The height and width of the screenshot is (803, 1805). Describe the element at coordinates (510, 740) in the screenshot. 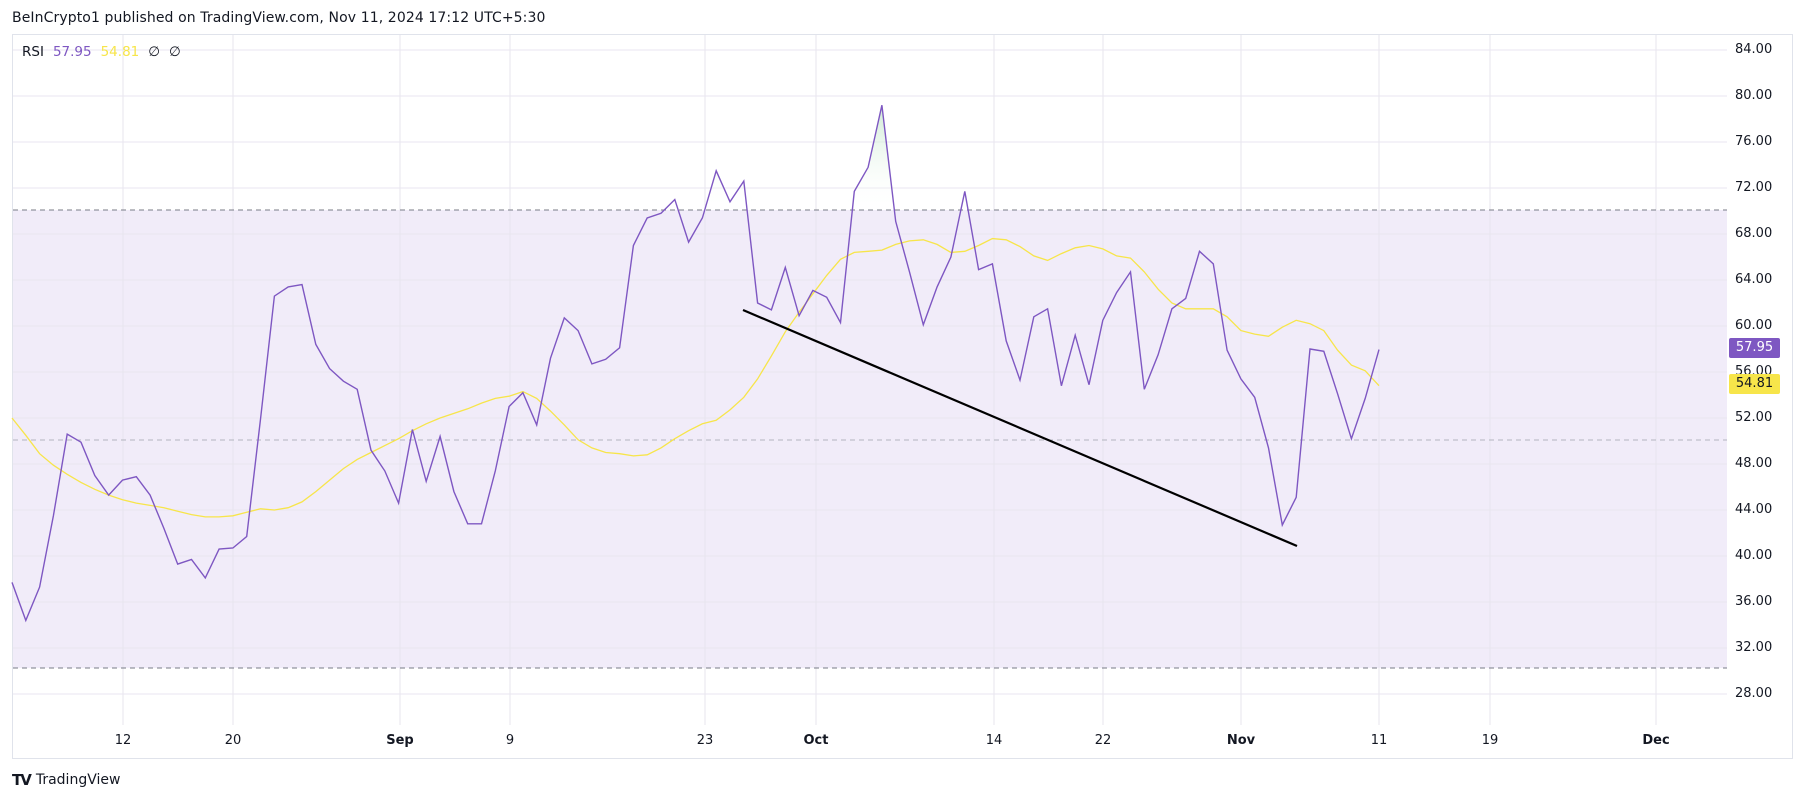

I see `x-axis-tick-label: 9` at that location.